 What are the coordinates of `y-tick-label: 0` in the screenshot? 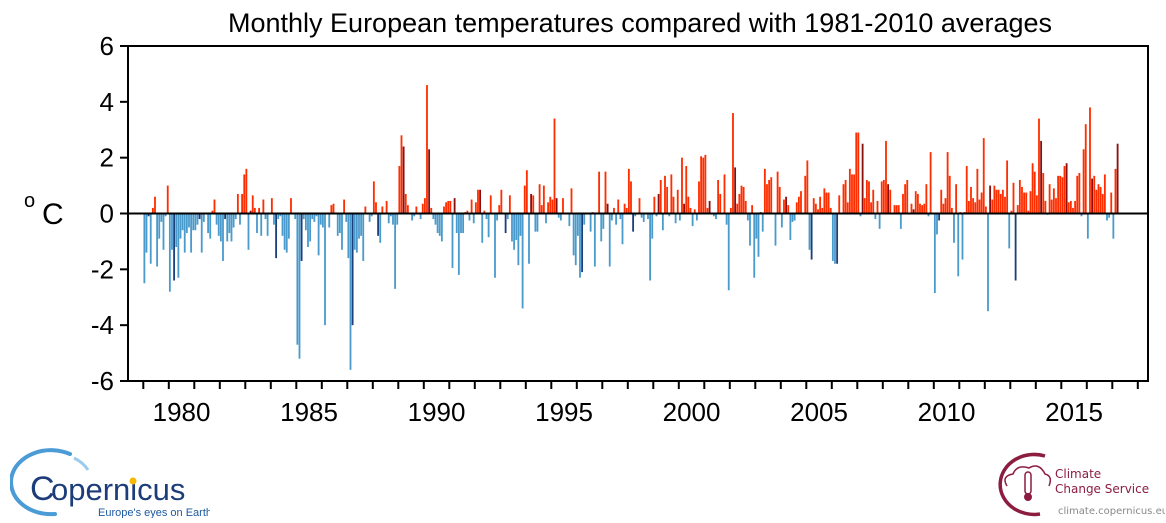 It's located at (107, 214).